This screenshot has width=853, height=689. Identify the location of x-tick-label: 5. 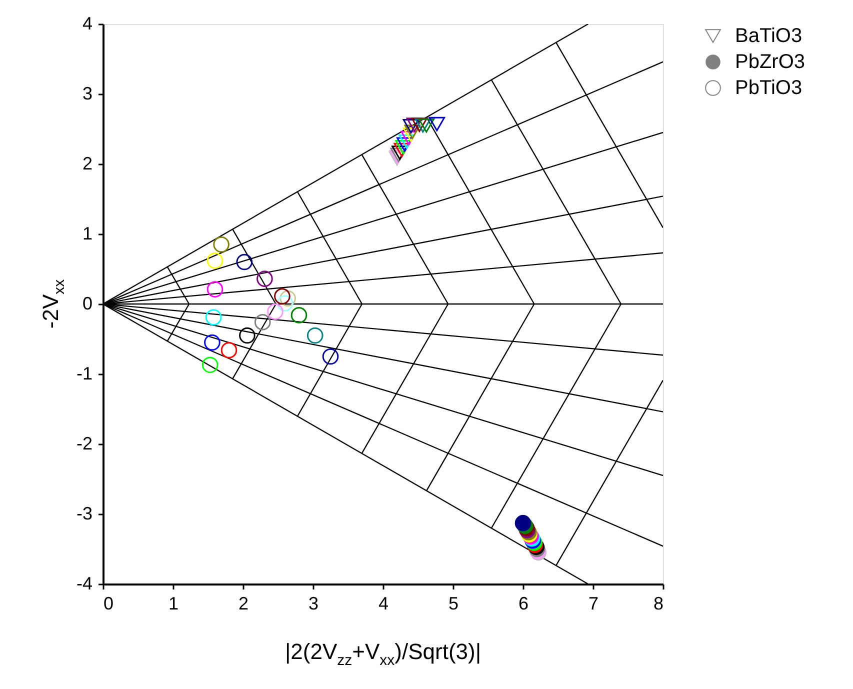
(453, 604).